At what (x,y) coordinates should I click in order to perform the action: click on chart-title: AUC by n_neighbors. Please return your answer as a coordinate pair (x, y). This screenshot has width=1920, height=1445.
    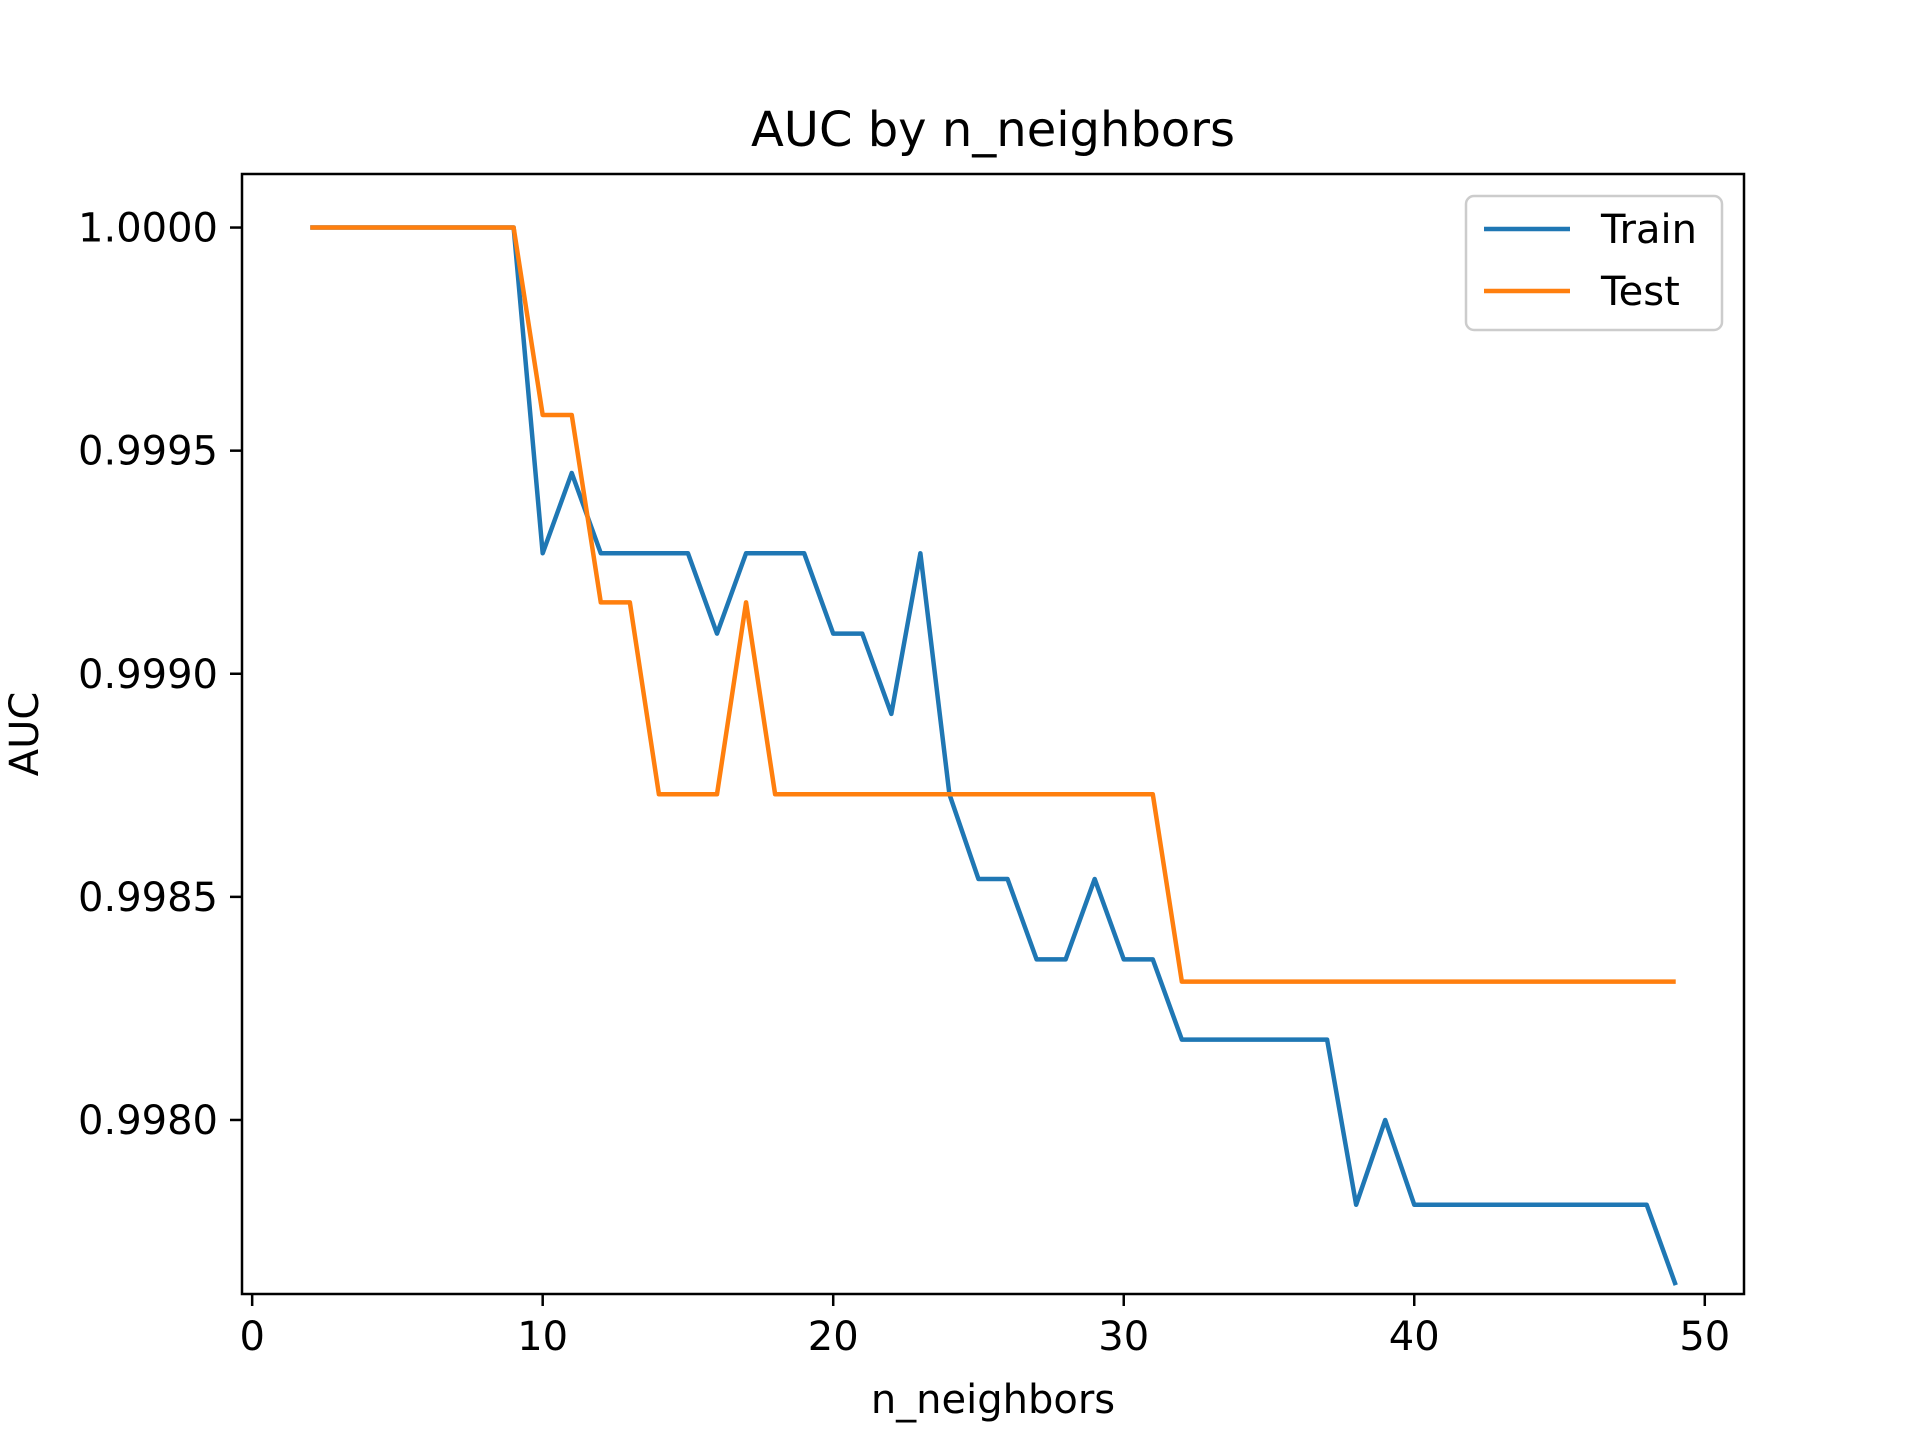
    Looking at the image, I should click on (993, 130).